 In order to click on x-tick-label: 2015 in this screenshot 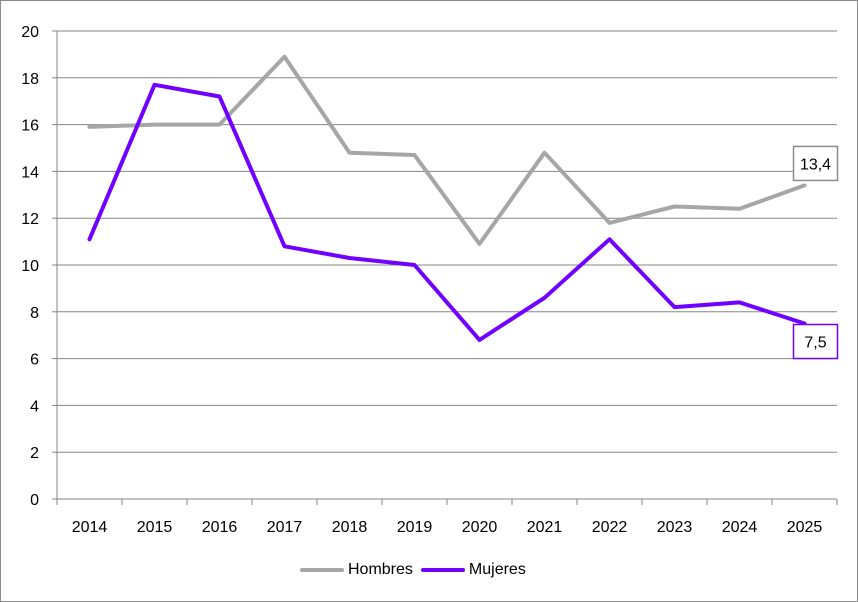, I will do `click(155, 527)`.